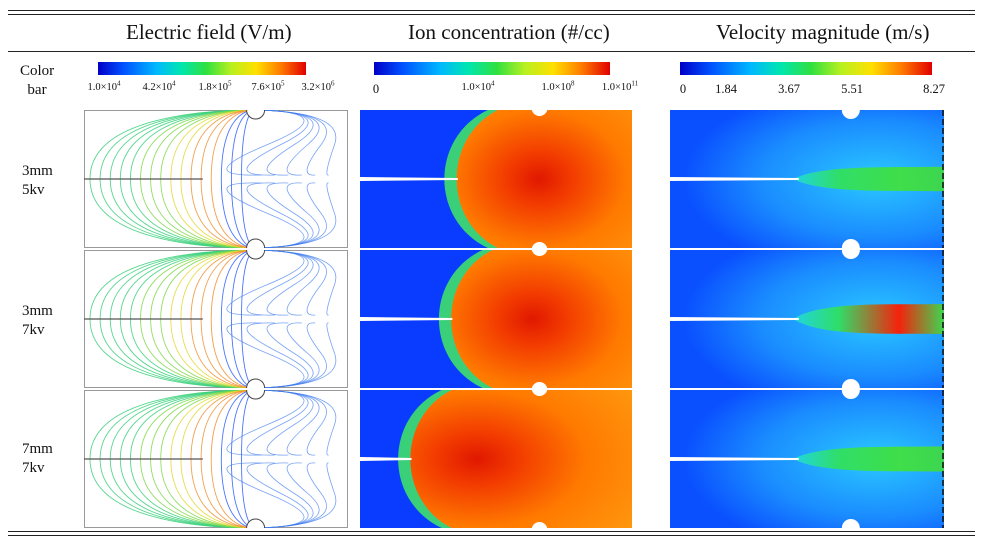 The image size is (983, 550). I want to click on colorbar-row-label-line2: bar, so click(37, 90).